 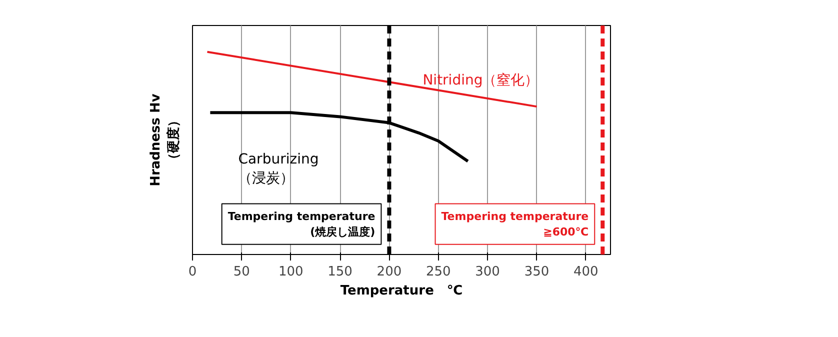 What do you see at coordinates (480, 80) in the screenshot?
I see `series-label: Nitriding（窒化）` at bounding box center [480, 80].